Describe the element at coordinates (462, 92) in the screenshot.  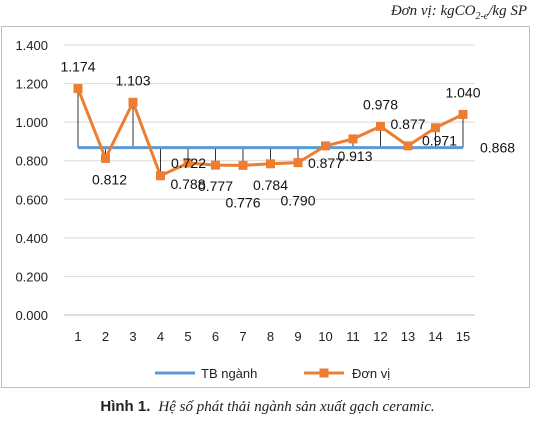
I see `data-label-unit: 1.040` at that location.